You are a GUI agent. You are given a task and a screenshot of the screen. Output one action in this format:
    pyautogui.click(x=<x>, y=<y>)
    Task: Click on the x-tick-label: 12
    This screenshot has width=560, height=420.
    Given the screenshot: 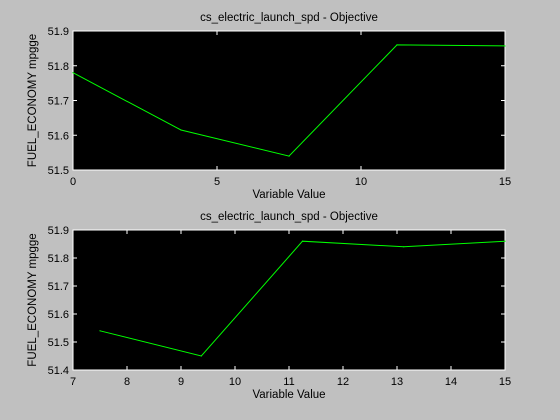 What is the action you would take?
    pyautogui.click(x=343, y=382)
    